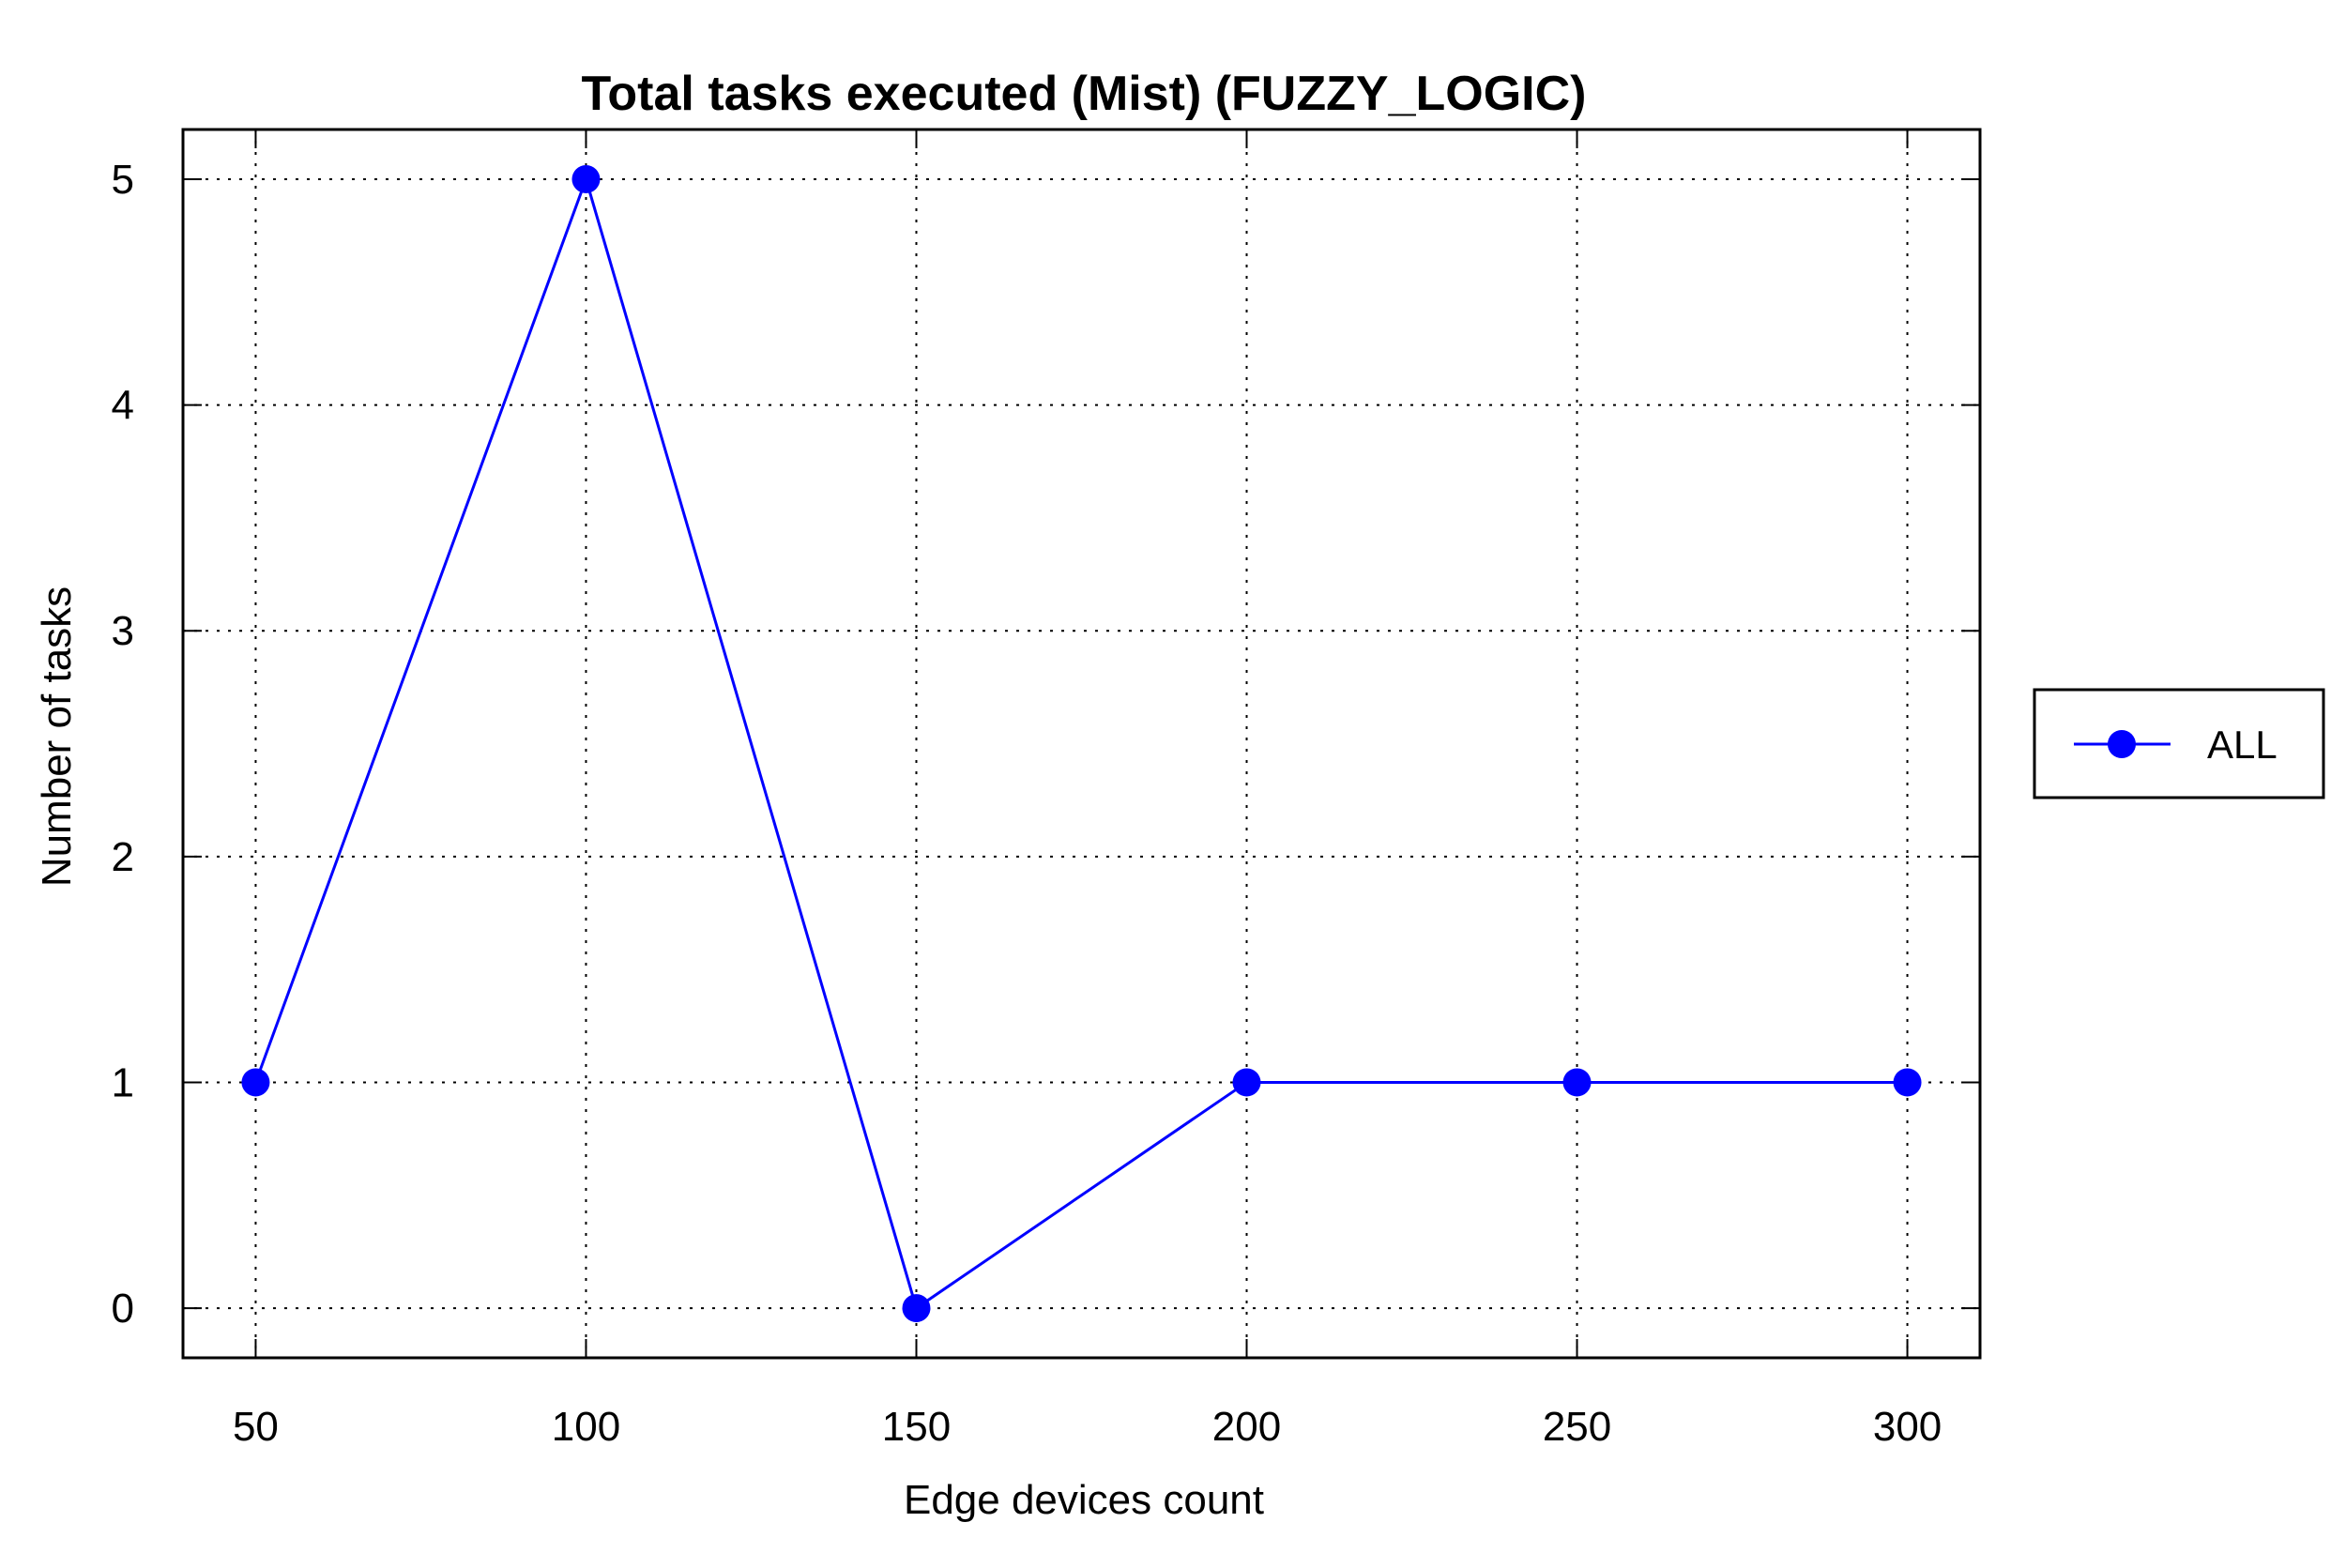 The width and height of the screenshot is (2346, 1568). What do you see at coordinates (1246, 1427) in the screenshot?
I see `x-tick-label: 200` at bounding box center [1246, 1427].